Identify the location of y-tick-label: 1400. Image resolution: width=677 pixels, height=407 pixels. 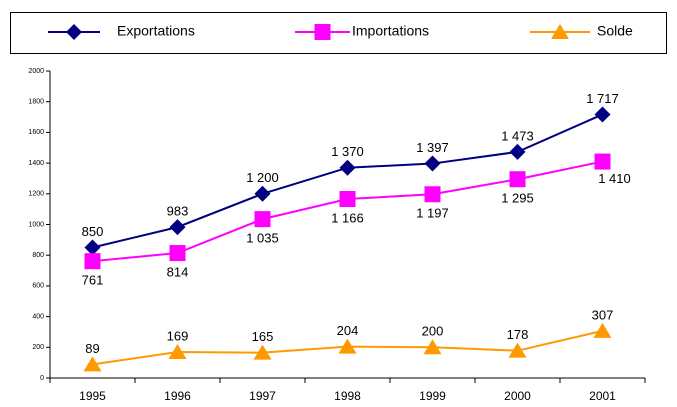
(36, 163).